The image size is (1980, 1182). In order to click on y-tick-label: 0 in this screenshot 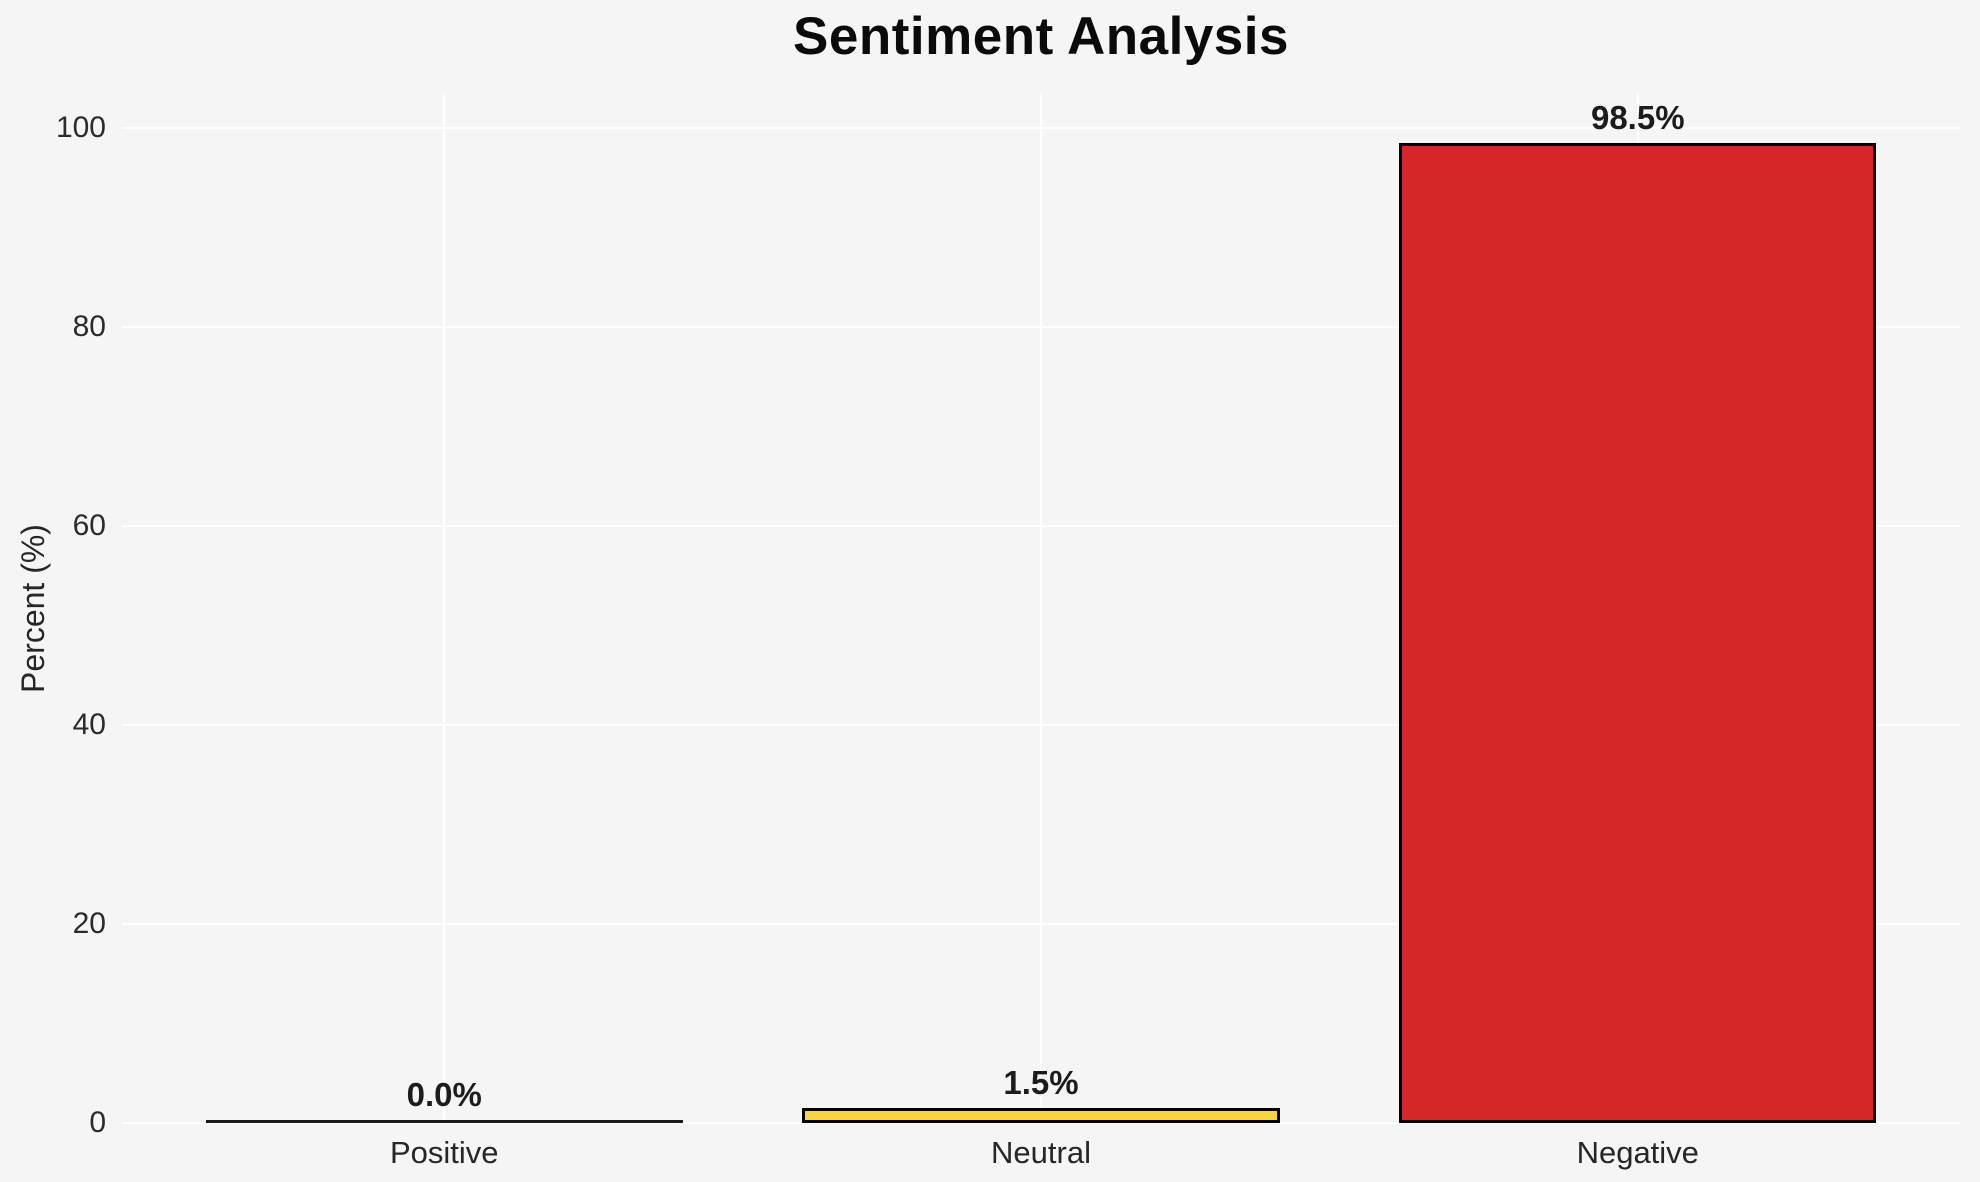, I will do `click(97, 1122)`.